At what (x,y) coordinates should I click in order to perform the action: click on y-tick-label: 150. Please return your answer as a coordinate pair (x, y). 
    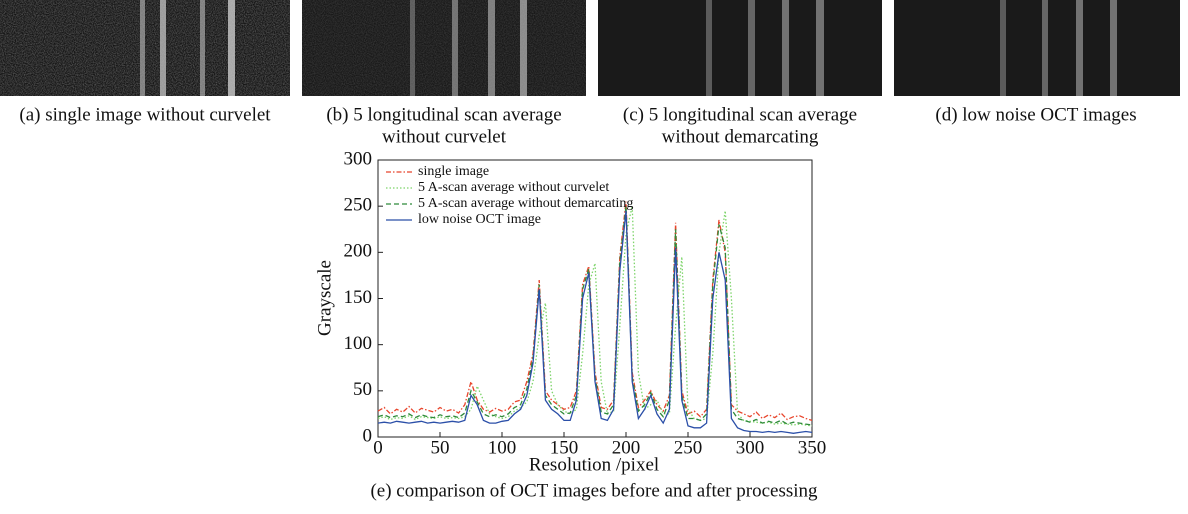
    Looking at the image, I should click on (358, 297).